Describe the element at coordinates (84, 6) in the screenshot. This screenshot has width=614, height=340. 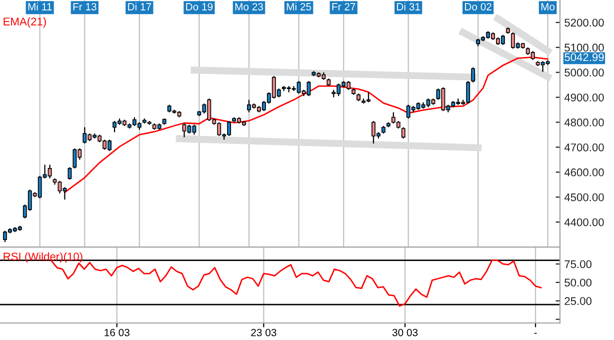
I see `x-tick-label: Fr 13` at that location.